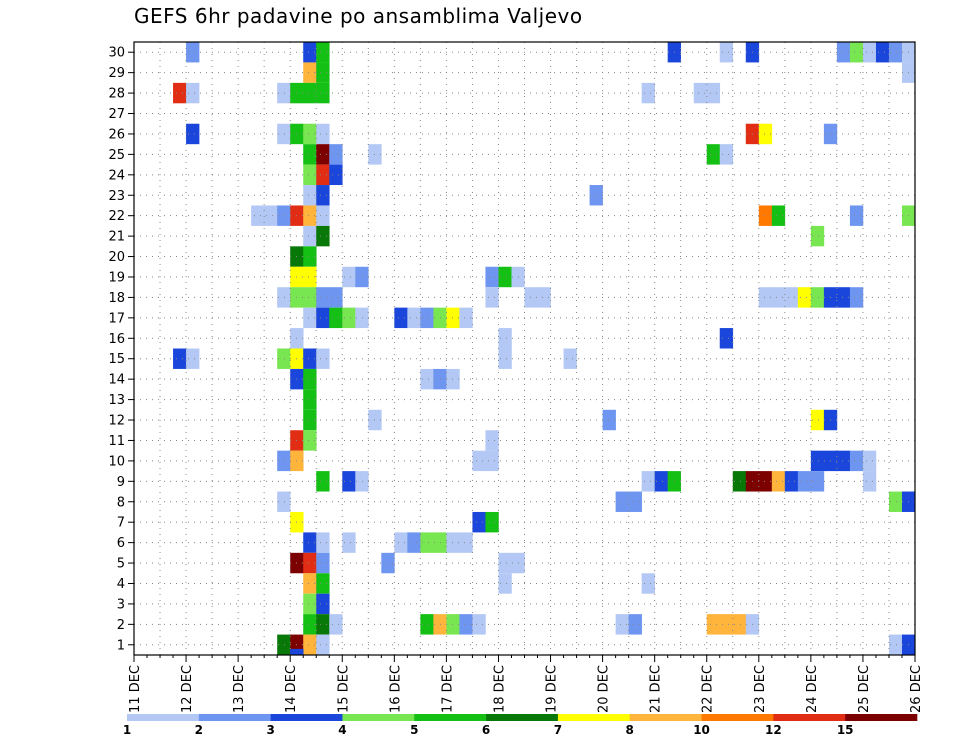 This screenshot has height=742, width=960. What do you see at coordinates (121, 543) in the screenshot?
I see `y-tick-label: 6` at bounding box center [121, 543].